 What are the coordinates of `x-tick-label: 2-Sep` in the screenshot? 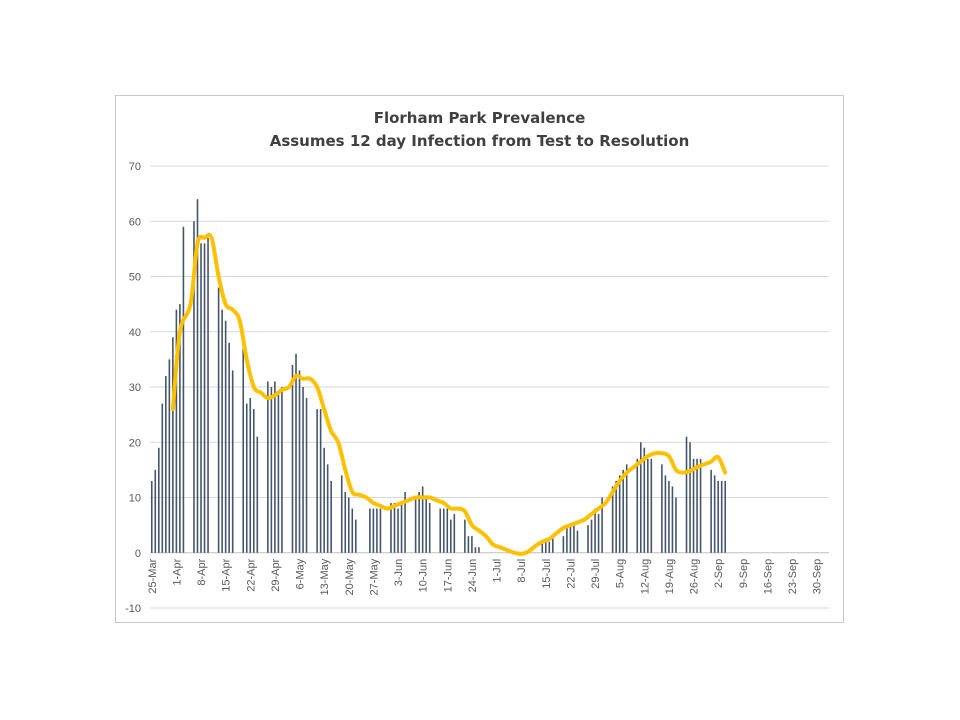 It's located at (719, 573).